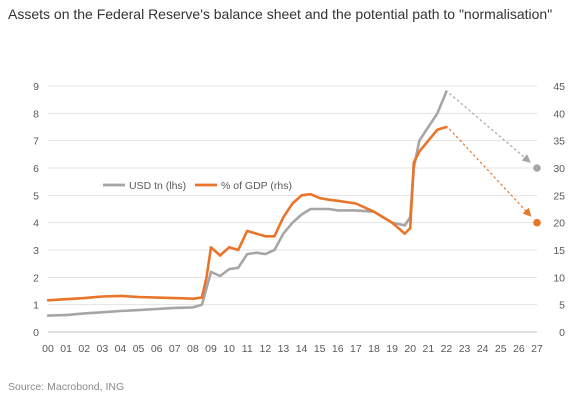  Describe the element at coordinates (465, 349) in the screenshot. I see `x-tick-label: 23` at that location.